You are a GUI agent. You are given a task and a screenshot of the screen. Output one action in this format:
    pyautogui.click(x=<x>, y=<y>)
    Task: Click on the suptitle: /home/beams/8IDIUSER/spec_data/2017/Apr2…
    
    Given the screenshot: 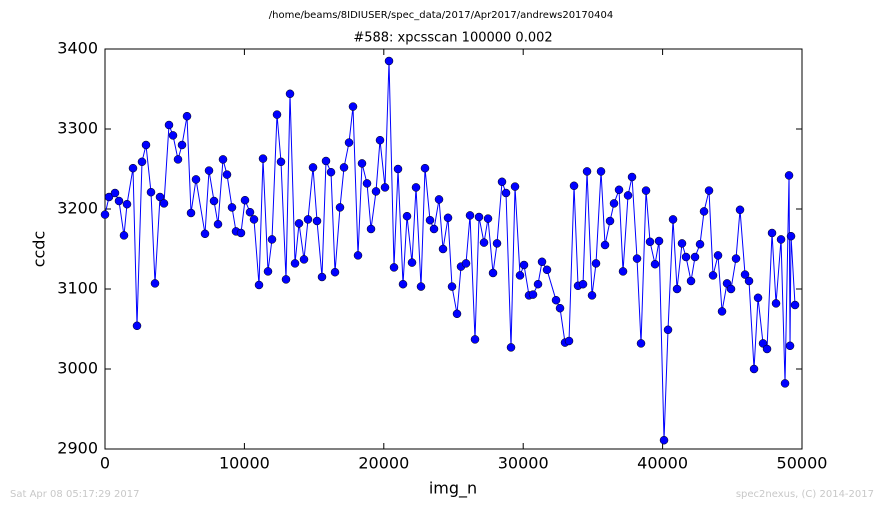 What is the action you would take?
    pyautogui.click(x=441, y=15)
    